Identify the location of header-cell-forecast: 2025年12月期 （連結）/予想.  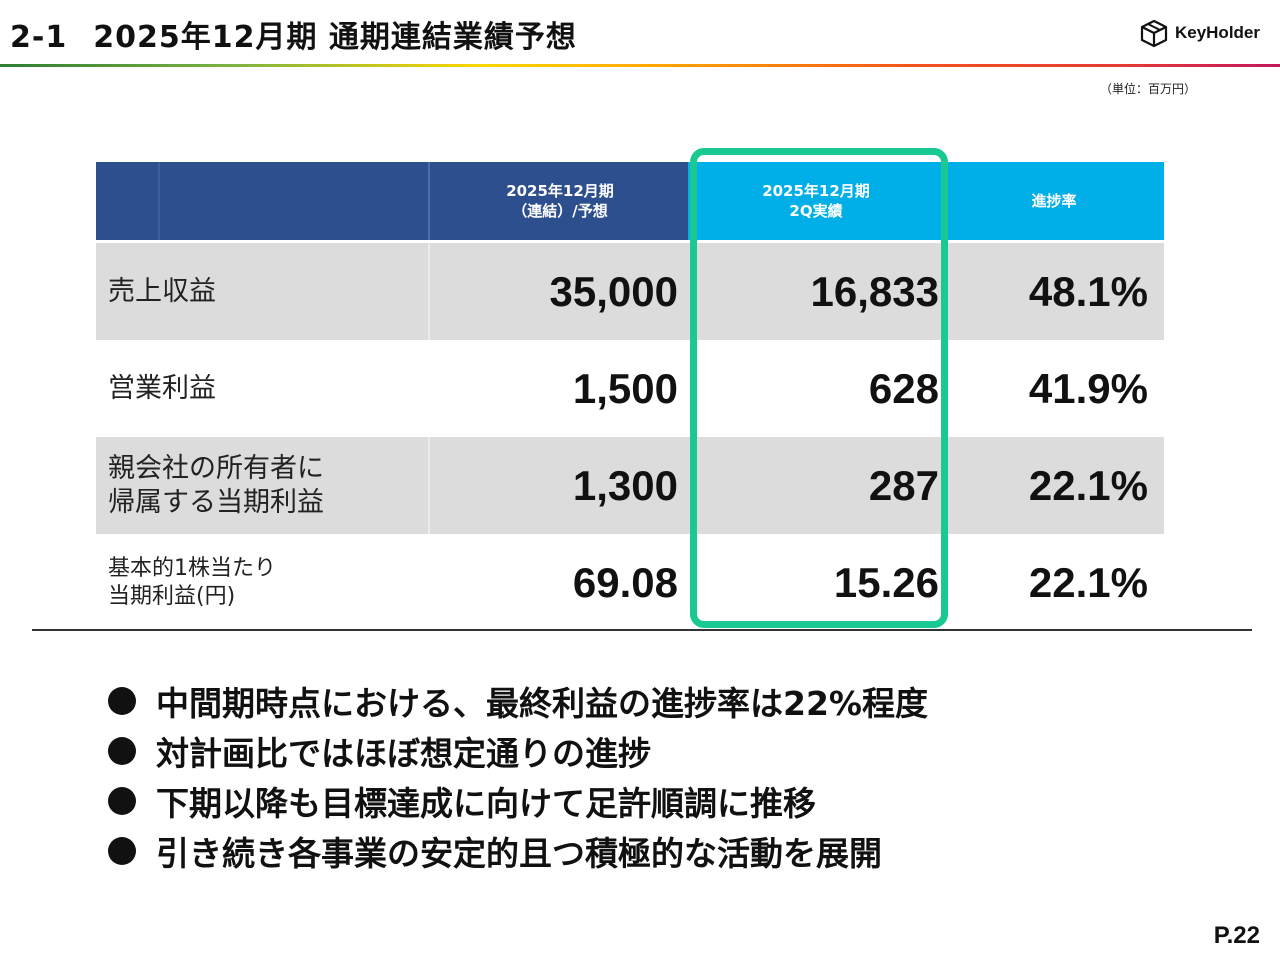
(559, 201).